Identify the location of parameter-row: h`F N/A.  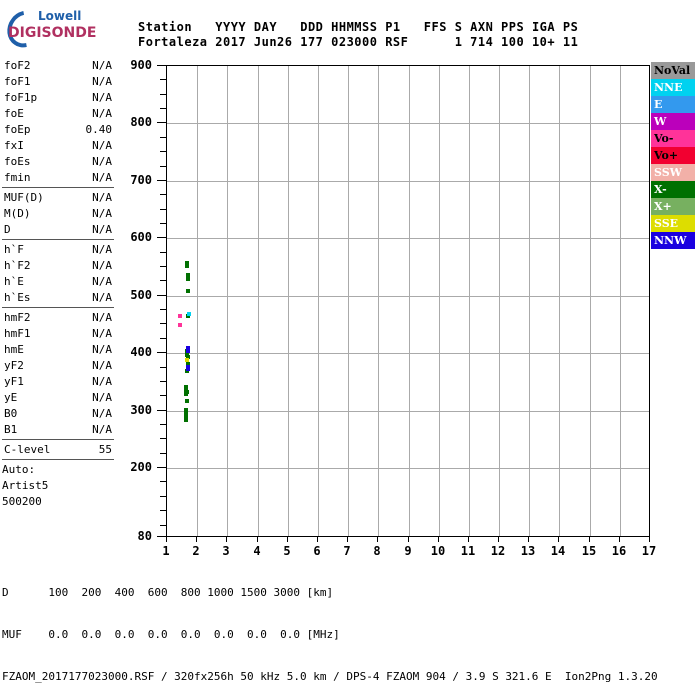
(58, 250).